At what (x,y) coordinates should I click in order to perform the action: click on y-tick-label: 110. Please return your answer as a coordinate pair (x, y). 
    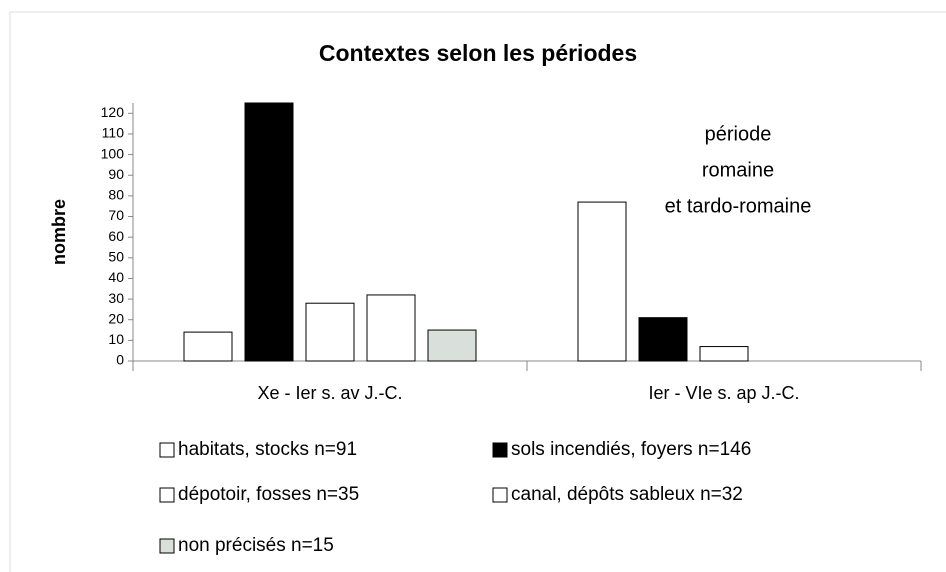
    Looking at the image, I should click on (113, 133).